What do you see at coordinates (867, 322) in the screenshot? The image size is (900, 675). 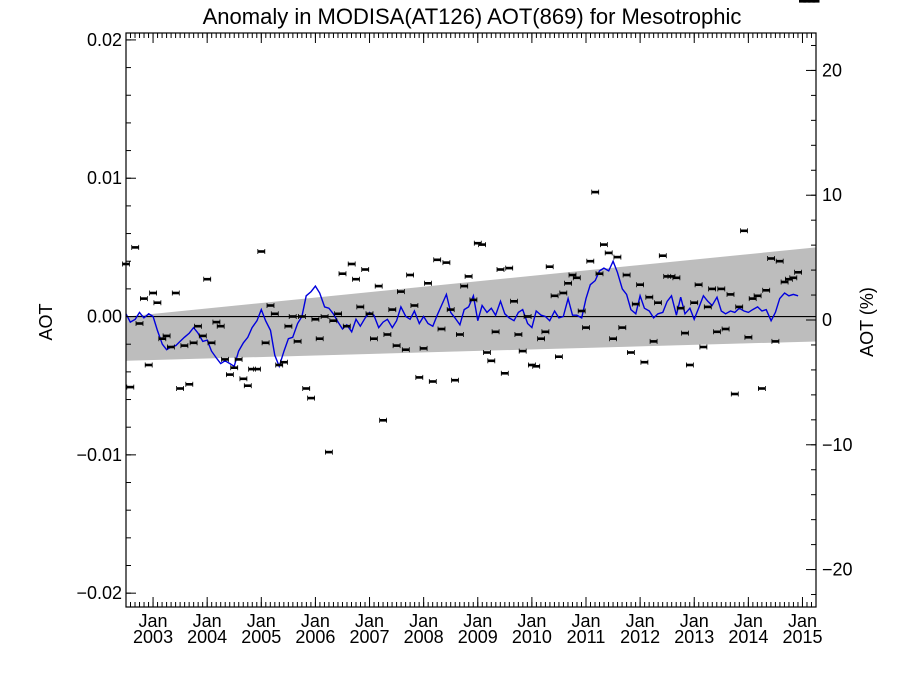 I see `y2-axis-label: AOT (%)` at bounding box center [867, 322].